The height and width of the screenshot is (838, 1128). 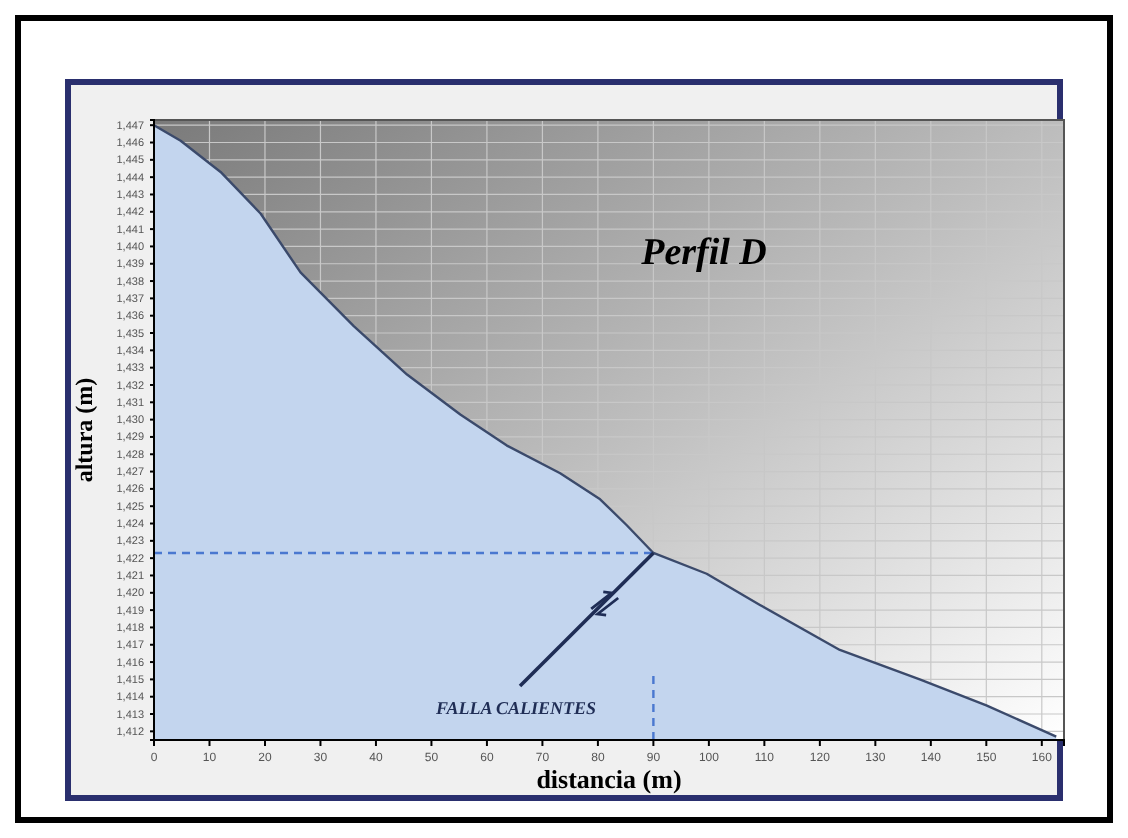 What do you see at coordinates (515, 708) in the screenshot?
I see `annotation: FALLA CALIENTES` at bounding box center [515, 708].